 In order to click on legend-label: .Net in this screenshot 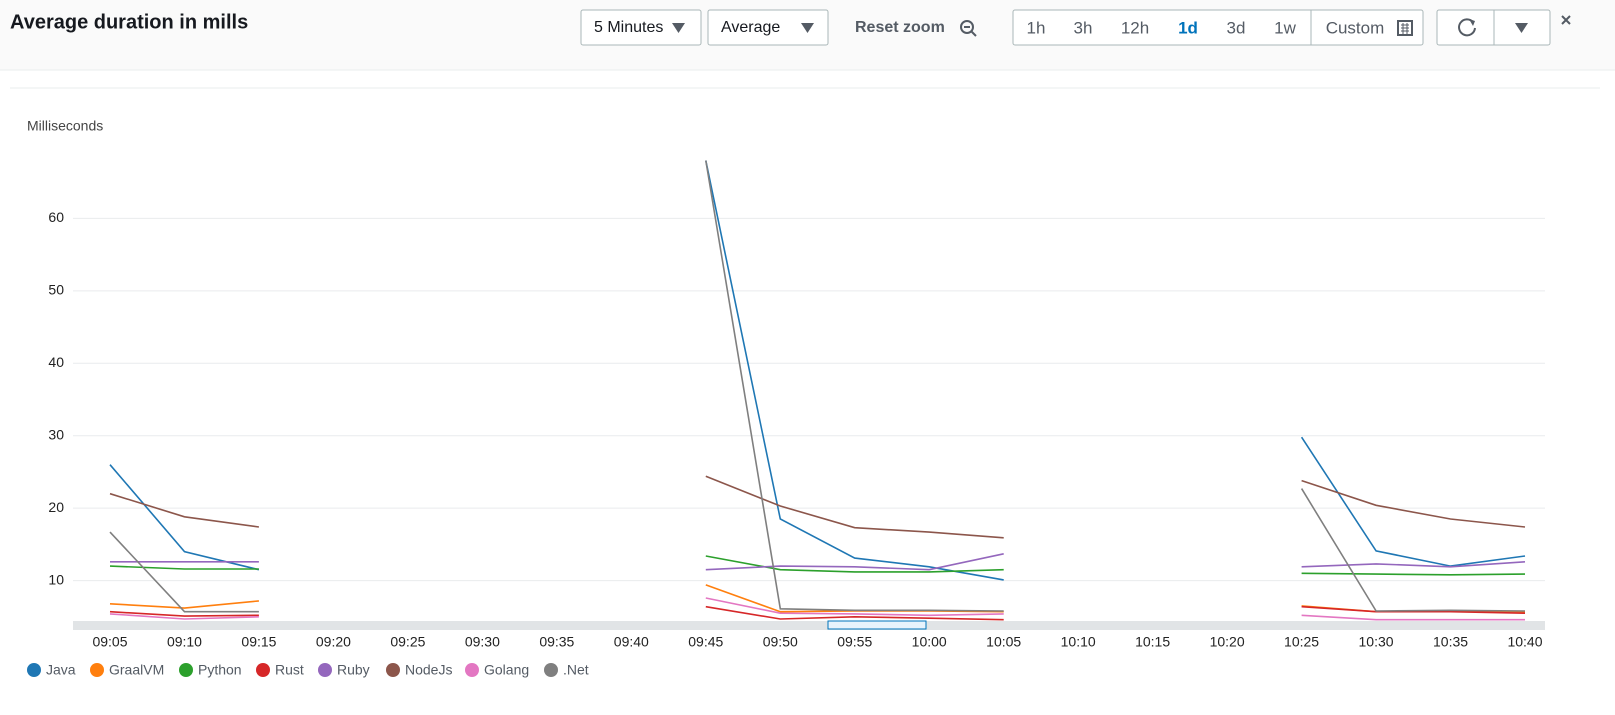, I will do `click(576, 670)`.